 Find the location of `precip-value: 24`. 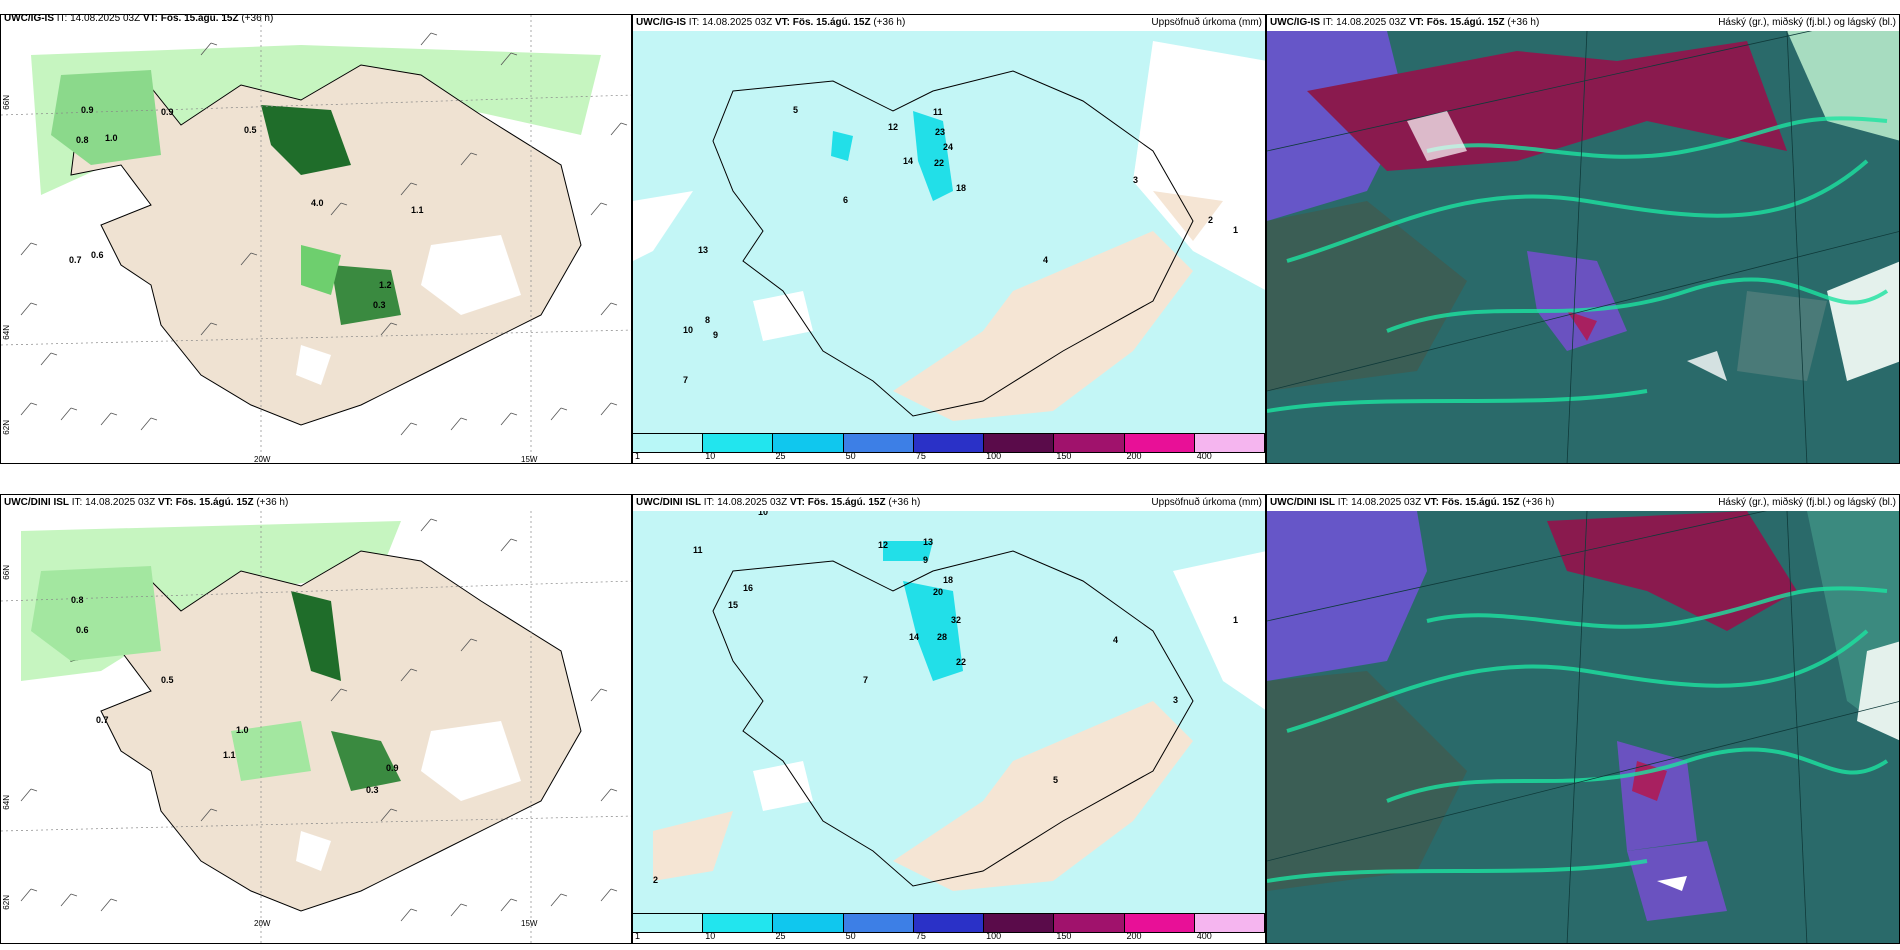

precip-value: 24 is located at coordinates (948, 147).